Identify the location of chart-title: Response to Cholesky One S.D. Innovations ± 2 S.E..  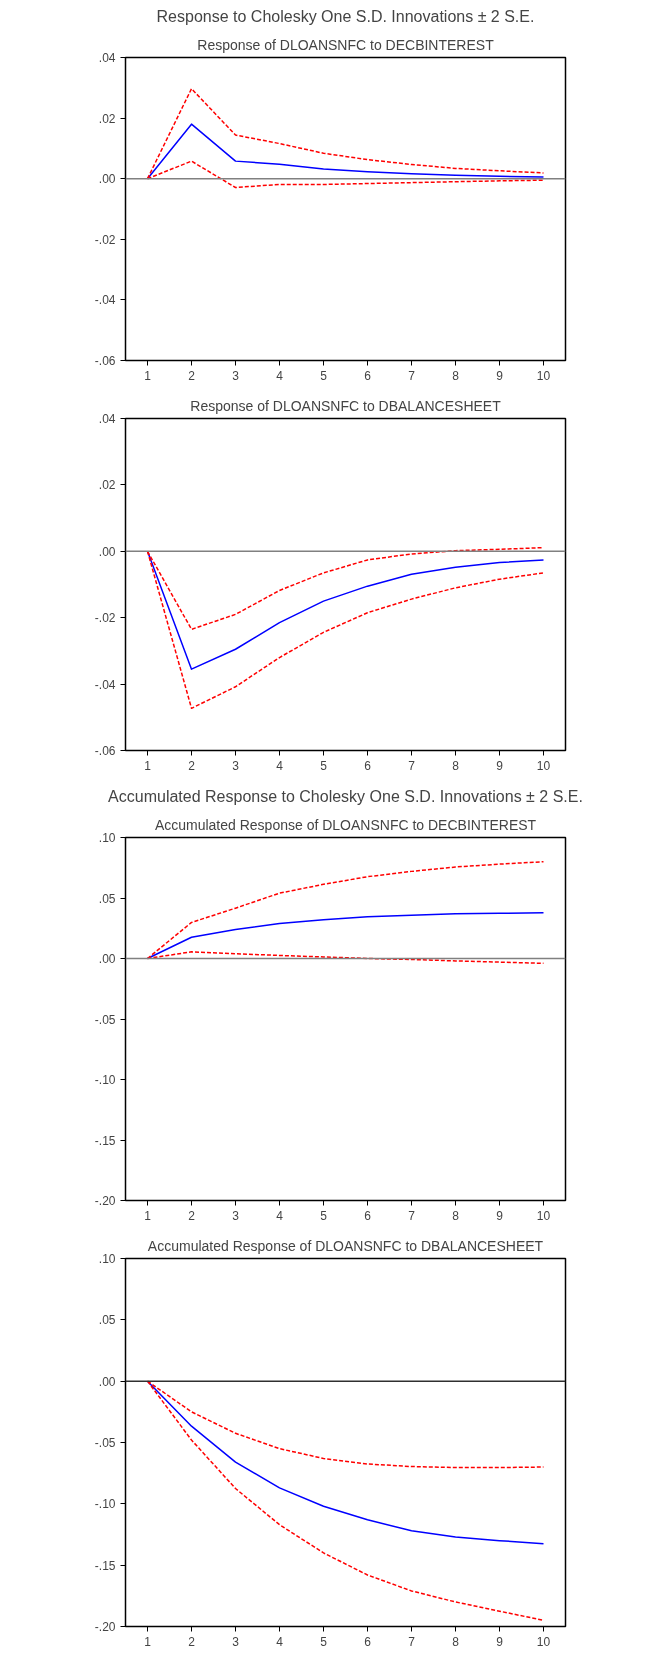
(345, 16).